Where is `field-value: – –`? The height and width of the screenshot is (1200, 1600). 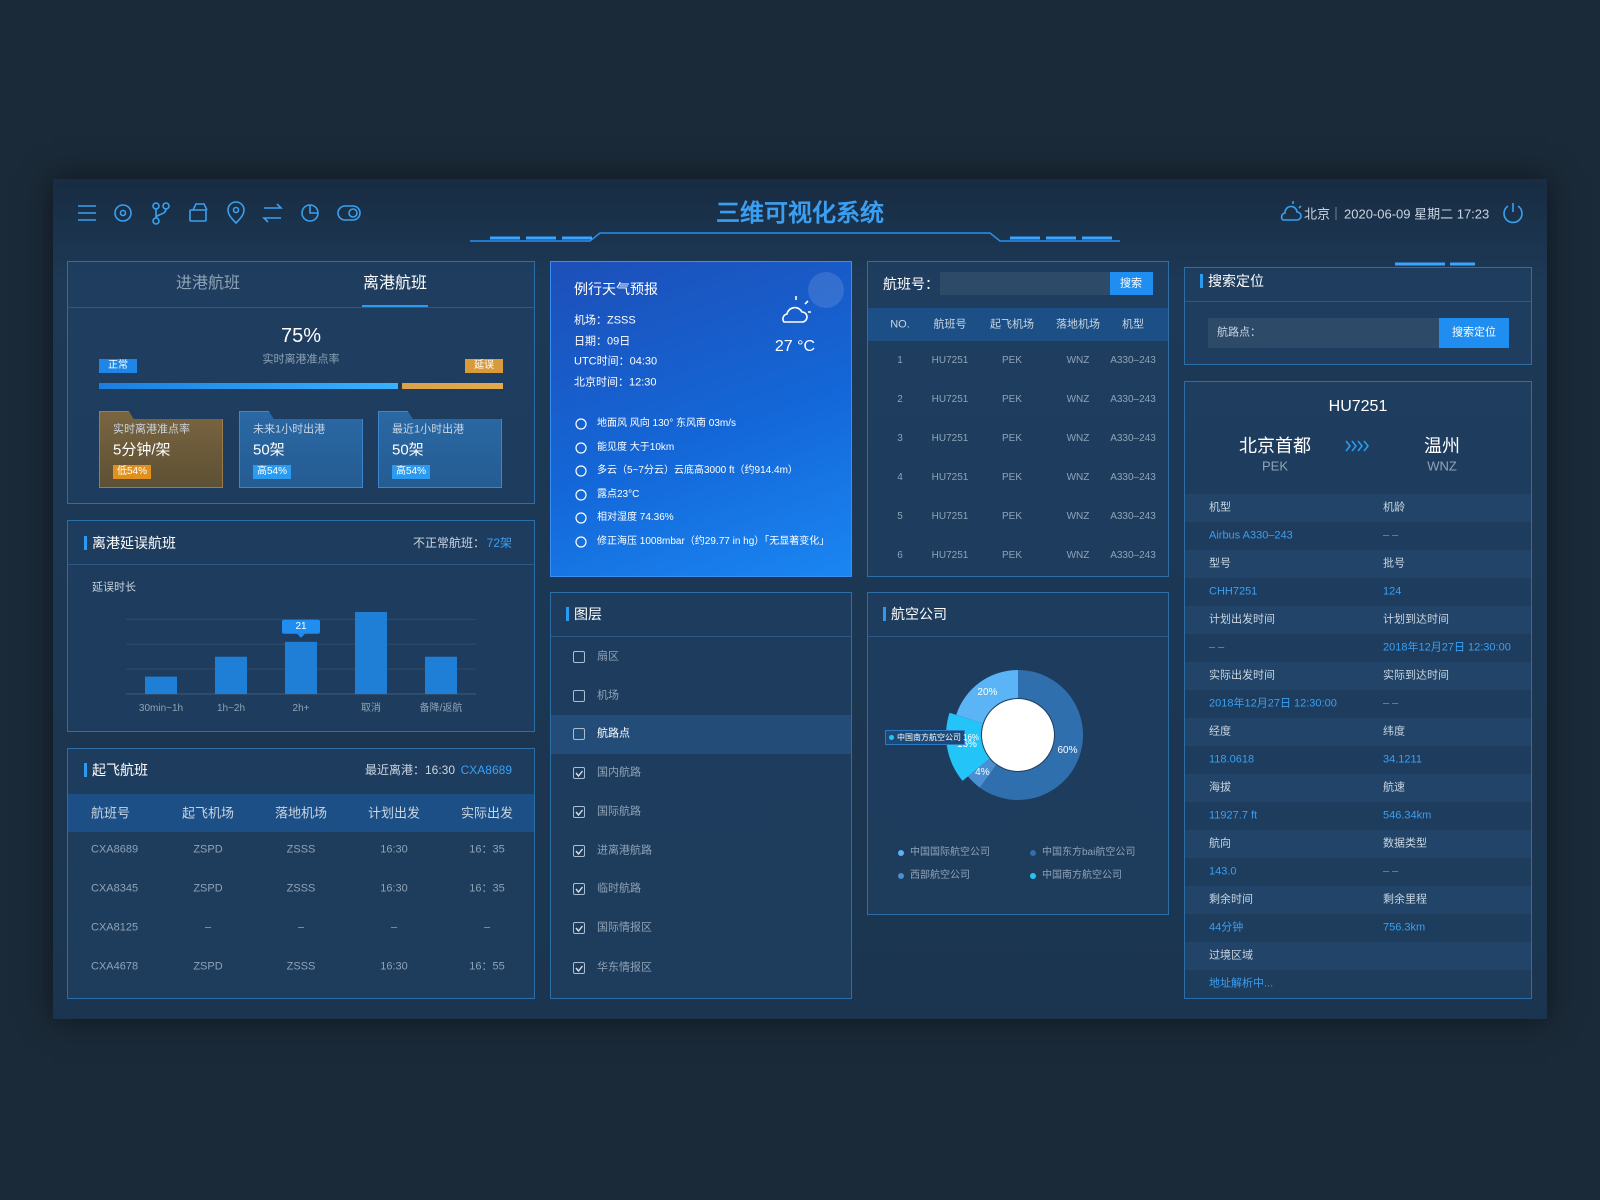 field-value: – – is located at coordinates (1391, 535).